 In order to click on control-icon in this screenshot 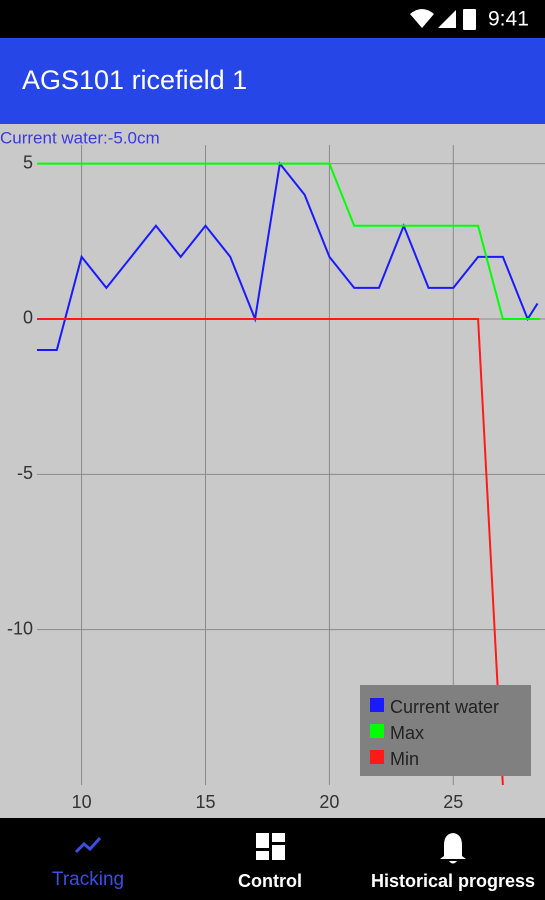, I will do `click(270, 846)`.